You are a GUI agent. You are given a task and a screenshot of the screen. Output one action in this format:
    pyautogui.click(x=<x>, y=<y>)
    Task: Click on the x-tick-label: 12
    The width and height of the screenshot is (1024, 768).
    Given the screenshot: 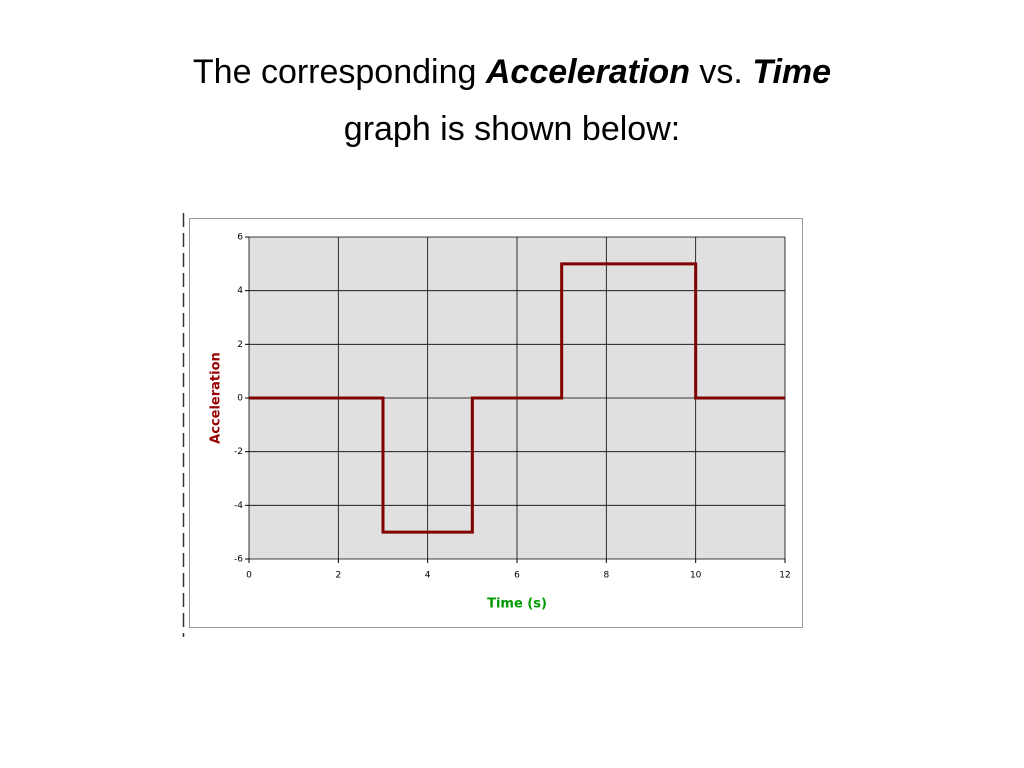 What is the action you would take?
    pyautogui.click(x=784, y=576)
    